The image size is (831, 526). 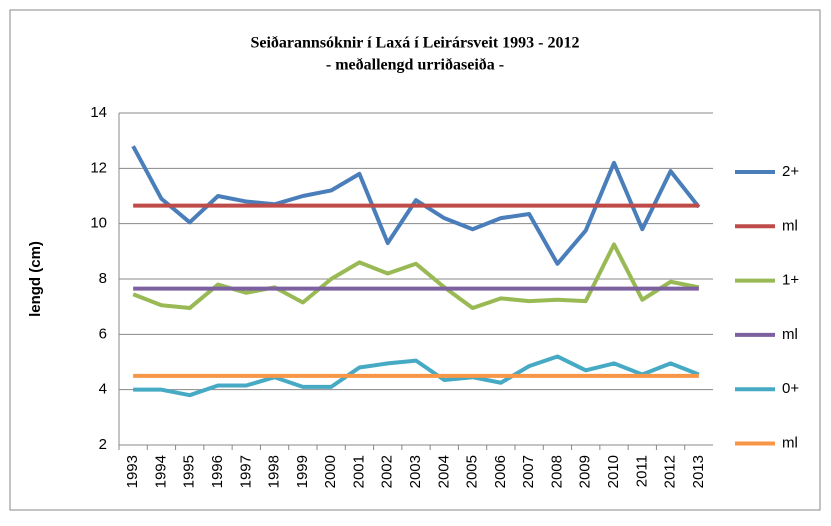 I want to click on y-tick-label: 10, so click(x=98, y=223).